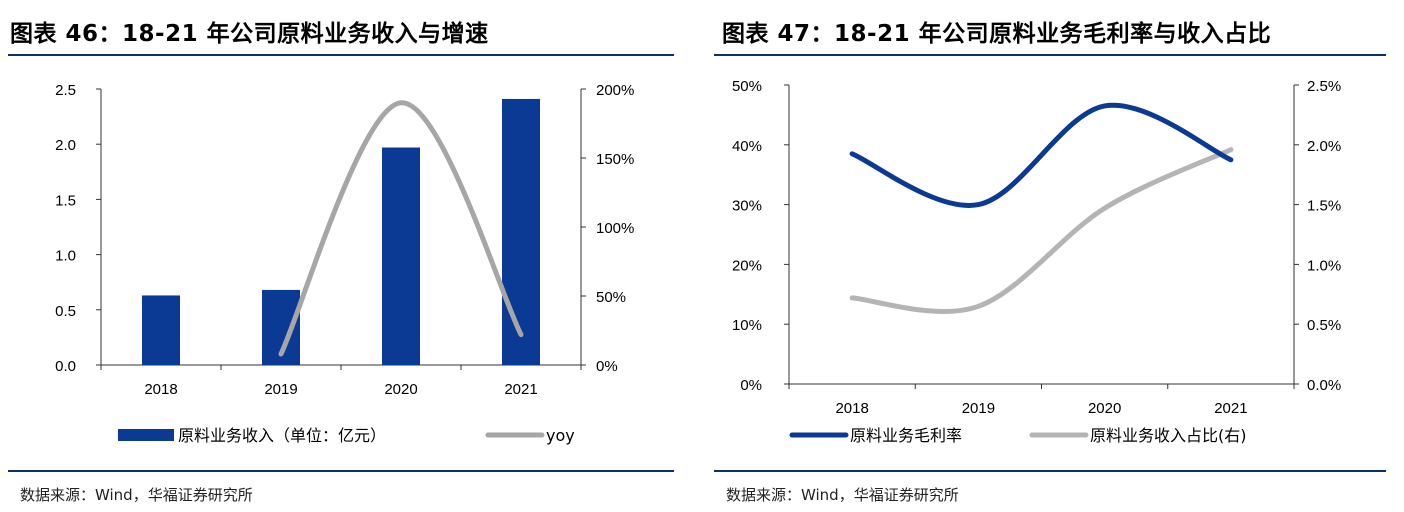  Describe the element at coordinates (65, 311) in the screenshot. I see `left-y-tick-label: 0.5` at that location.